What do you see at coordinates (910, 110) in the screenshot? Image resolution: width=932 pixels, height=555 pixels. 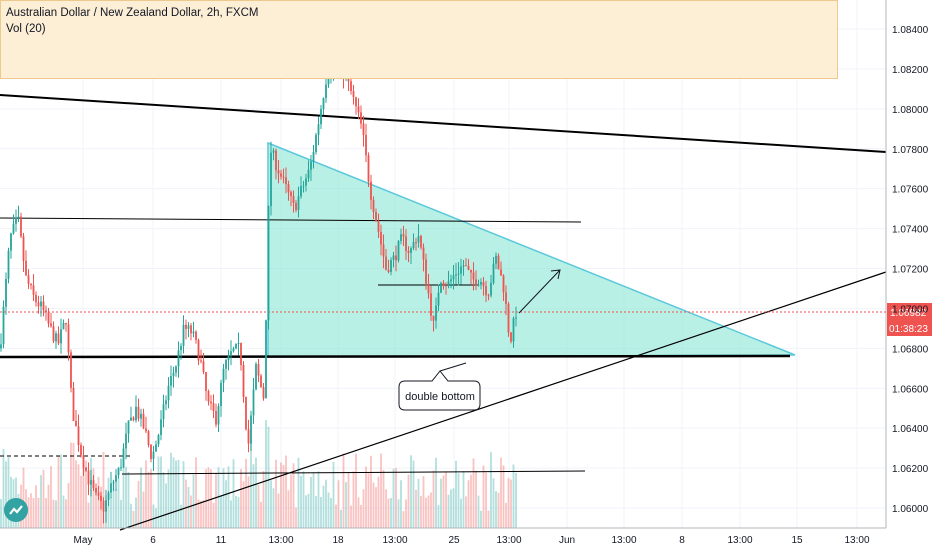 I see `y-tick-label: 1.08000` at bounding box center [910, 110].